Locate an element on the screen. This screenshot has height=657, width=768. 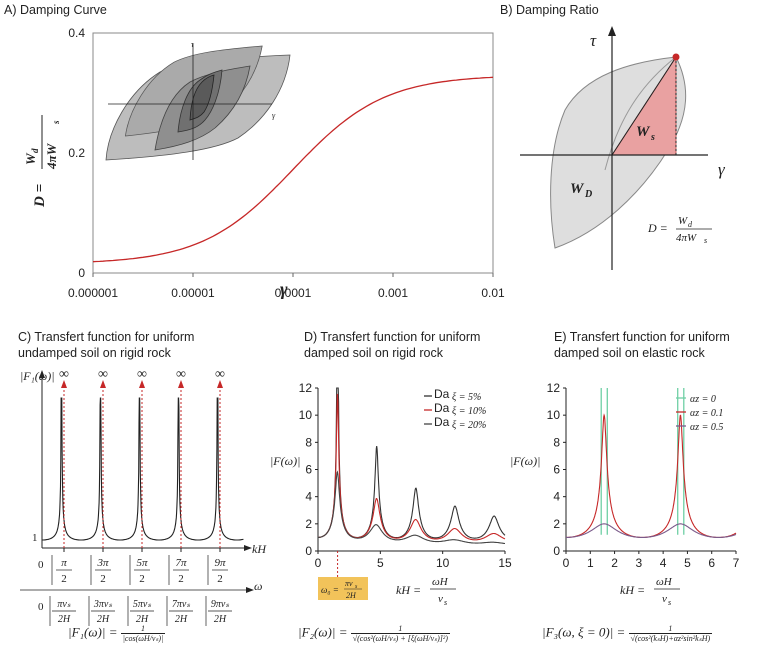
c-omega-num: 7πvₛ is located at coordinates (181, 604).